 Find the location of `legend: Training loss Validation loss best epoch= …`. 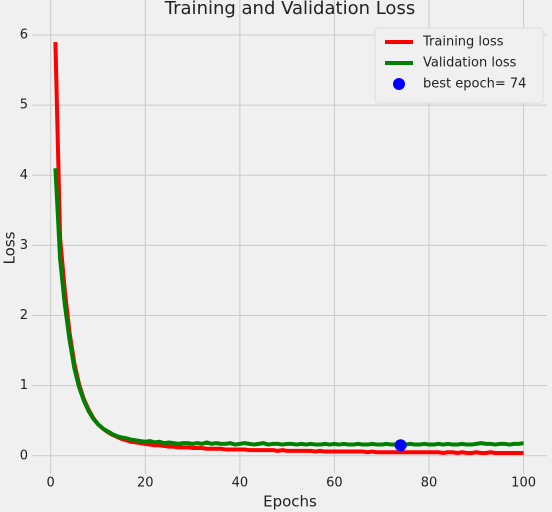

legend: Training loss Validation loss best epoch= … is located at coordinates (459, 65).